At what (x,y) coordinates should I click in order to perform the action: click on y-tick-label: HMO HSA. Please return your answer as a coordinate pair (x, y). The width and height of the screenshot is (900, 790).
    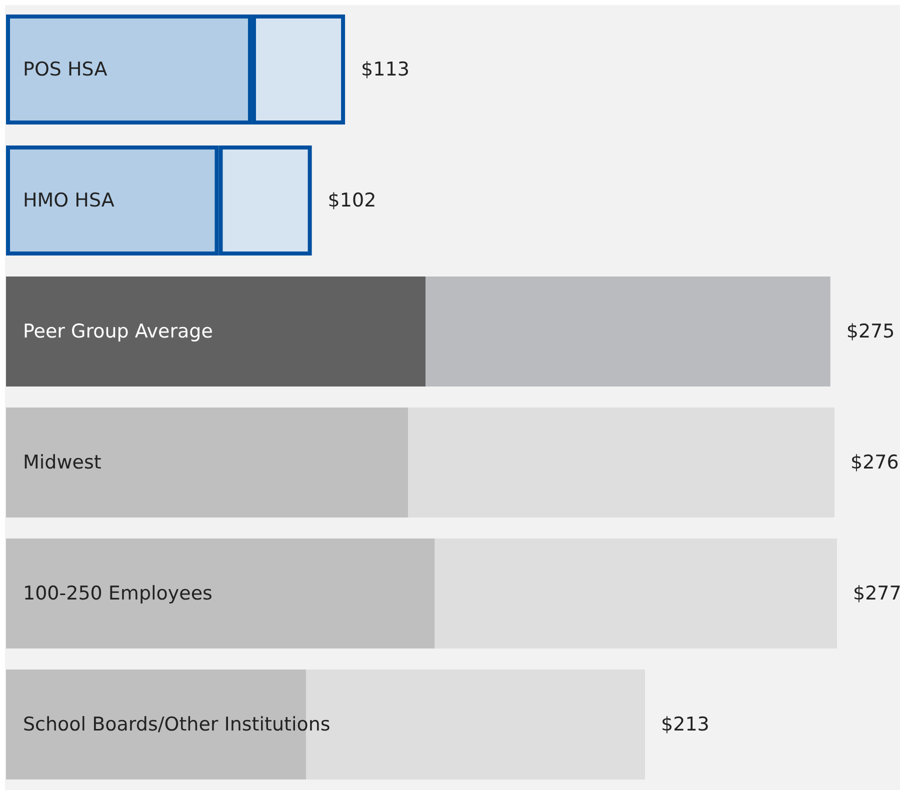
    Looking at the image, I should click on (68, 201).